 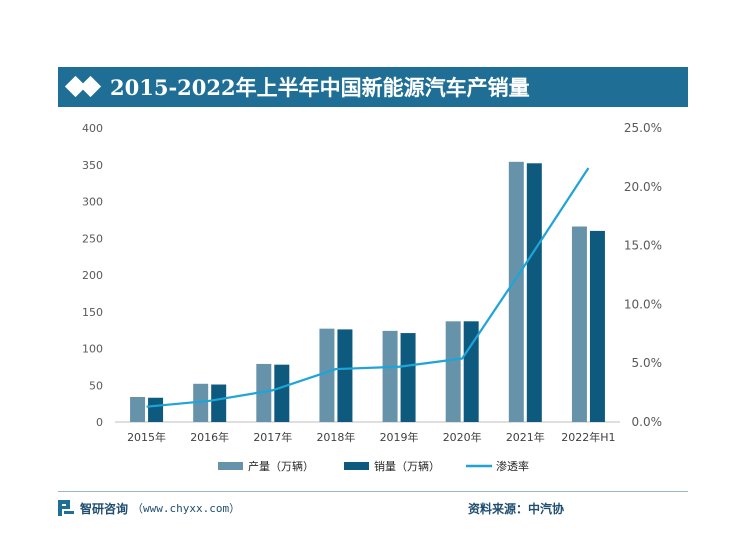 I want to click on brand-logo-icon, so click(x=66, y=508).